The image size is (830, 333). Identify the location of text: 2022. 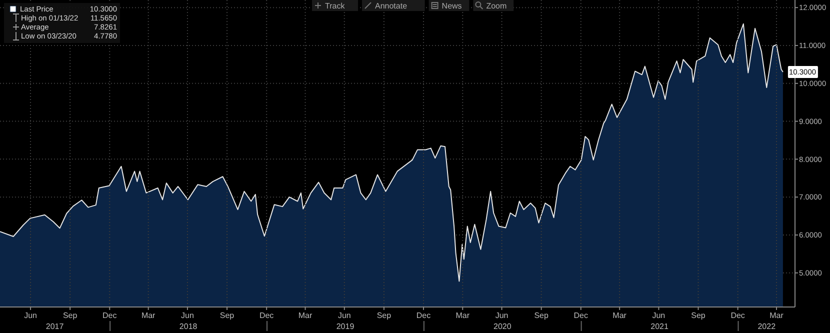
(767, 326).